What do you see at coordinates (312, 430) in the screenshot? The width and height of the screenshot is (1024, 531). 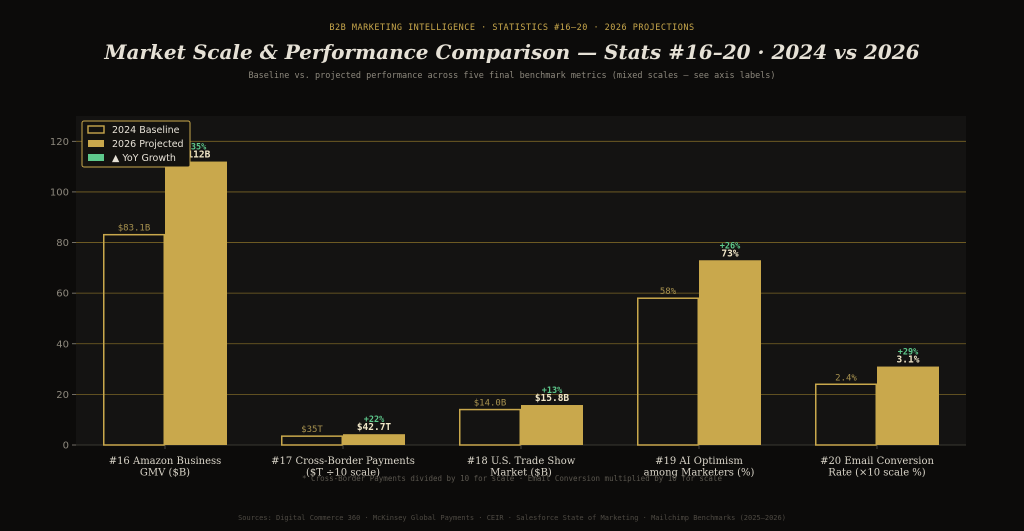 I see `value-label-2024: $35T` at bounding box center [312, 430].